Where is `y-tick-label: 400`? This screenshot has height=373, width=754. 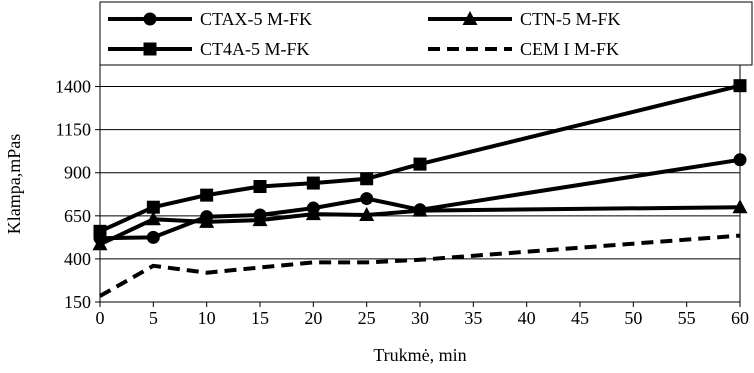 y-tick-label: 400 is located at coordinates (77, 259).